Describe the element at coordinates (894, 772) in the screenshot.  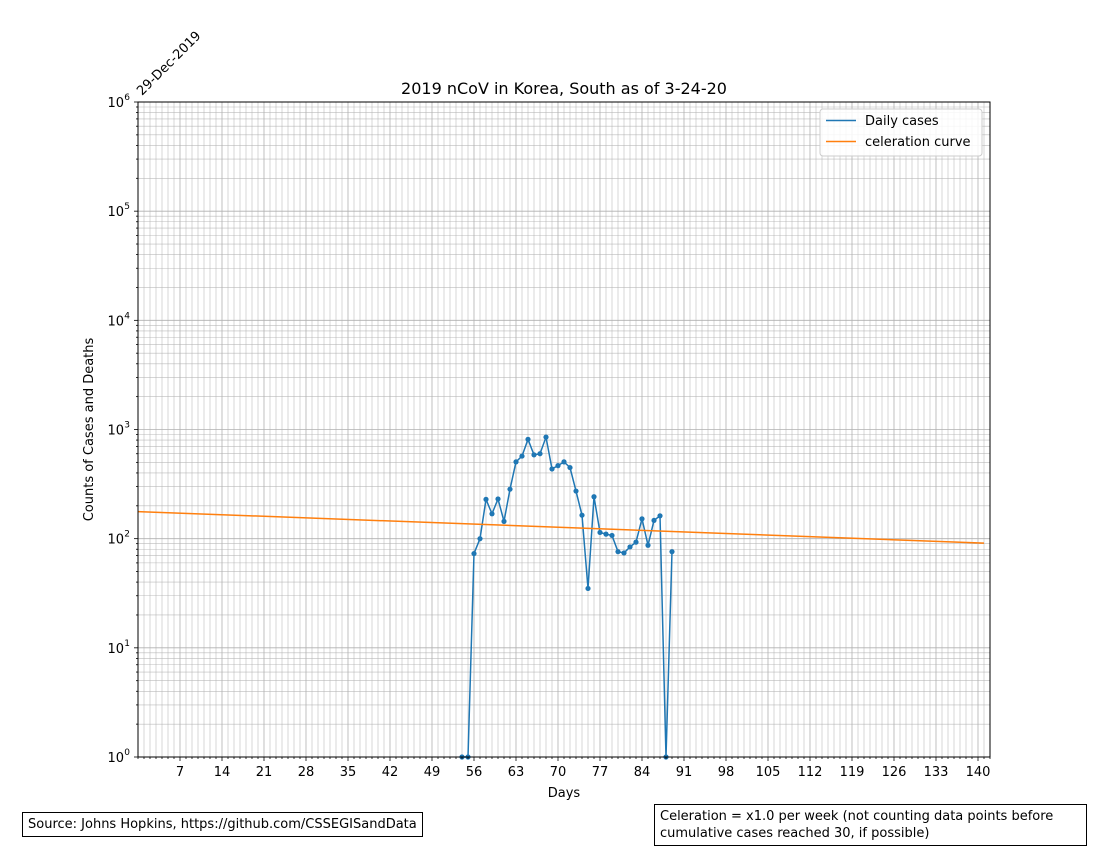
I see `x-tick-label: 126` at that location.